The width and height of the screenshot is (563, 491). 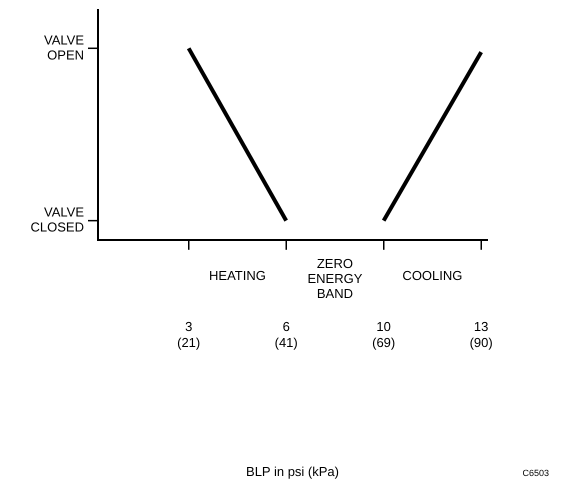 What do you see at coordinates (384, 334) in the screenshot?
I see `x-tick-label: 10 (69)` at bounding box center [384, 334].